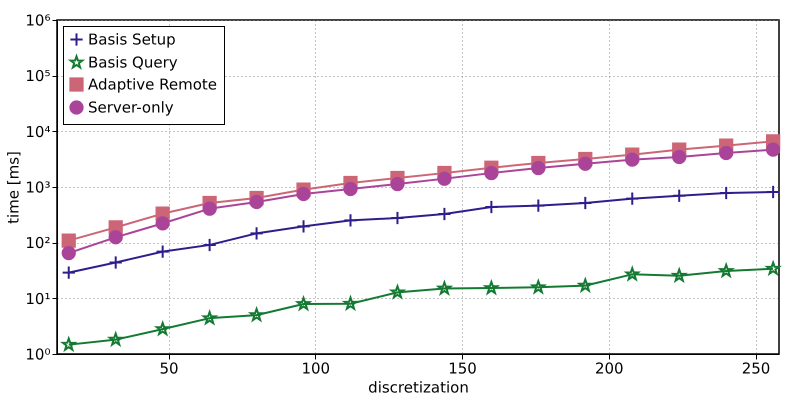 The image size is (810, 416). I want to click on legend-label: Basis Setup, so click(132, 39).